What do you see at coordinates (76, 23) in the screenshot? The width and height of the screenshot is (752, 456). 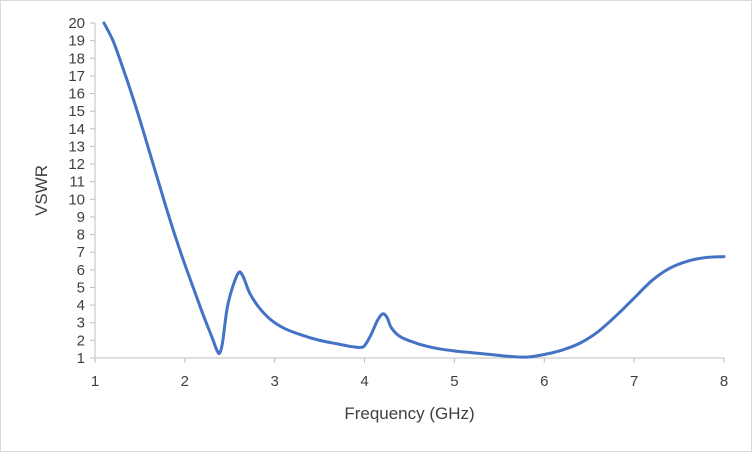 I see `y-tick-label: 20` at bounding box center [76, 23].